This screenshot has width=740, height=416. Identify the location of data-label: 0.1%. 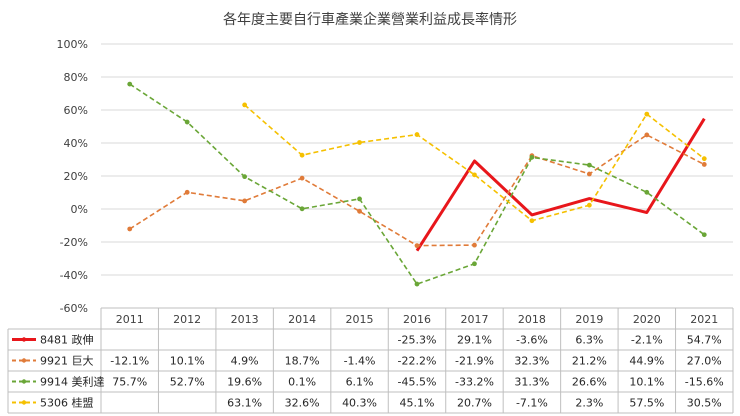
(302, 382).